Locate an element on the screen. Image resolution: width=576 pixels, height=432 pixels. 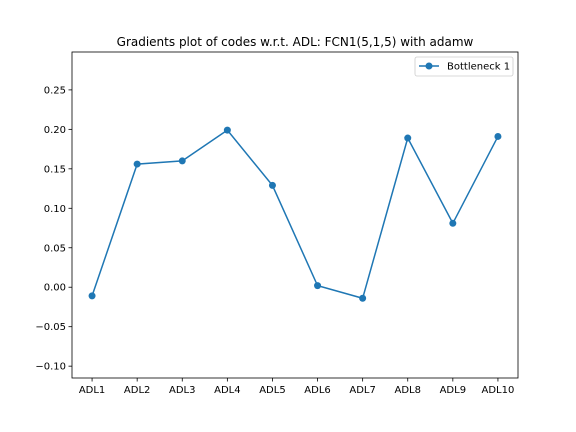
x-tick-label: ADL4 is located at coordinates (227, 390).